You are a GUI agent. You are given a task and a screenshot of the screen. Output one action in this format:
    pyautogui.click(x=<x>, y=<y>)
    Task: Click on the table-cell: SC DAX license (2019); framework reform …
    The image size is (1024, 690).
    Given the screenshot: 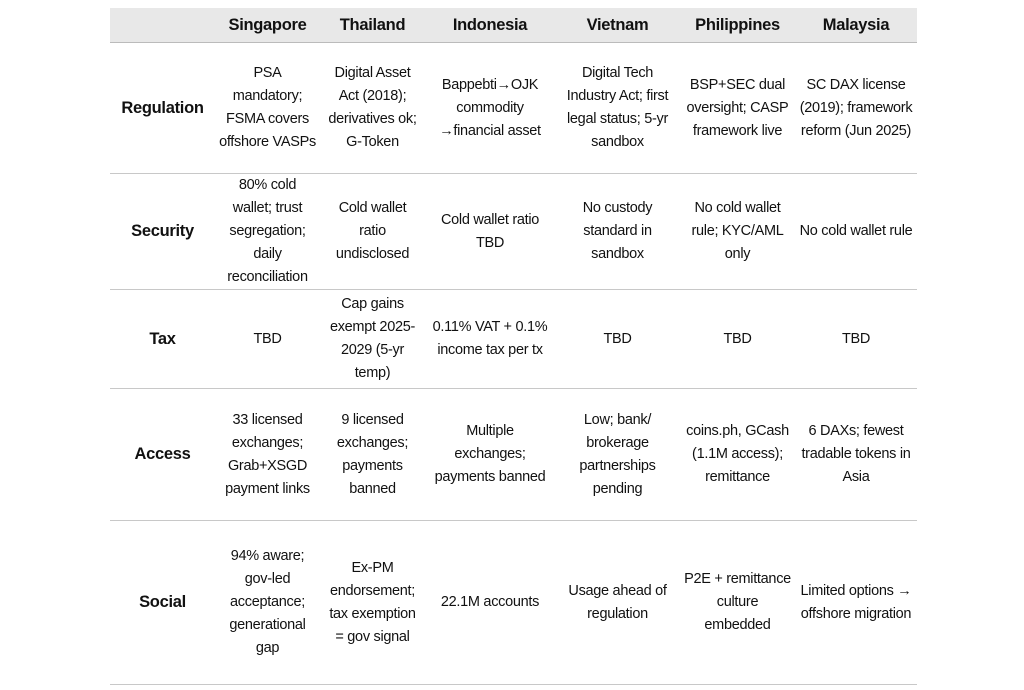 What is the action you would take?
    pyautogui.click(x=856, y=107)
    